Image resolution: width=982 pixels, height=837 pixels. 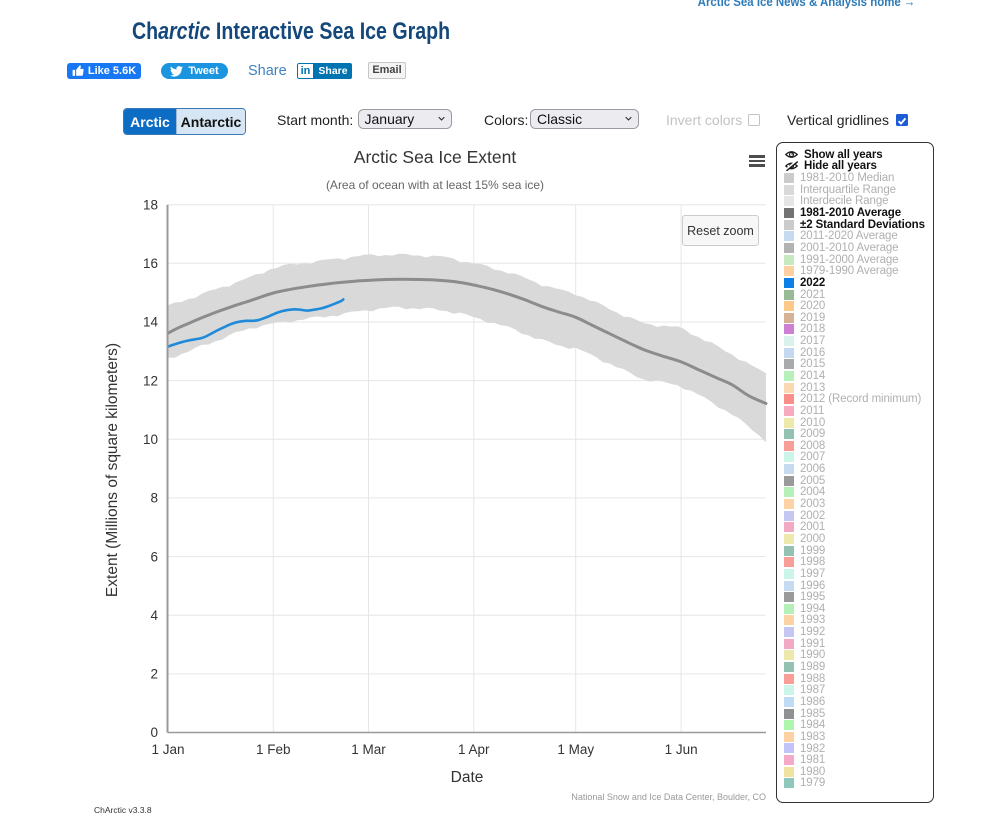 I want to click on svg-text: 1 Jan, so click(x=167, y=749).